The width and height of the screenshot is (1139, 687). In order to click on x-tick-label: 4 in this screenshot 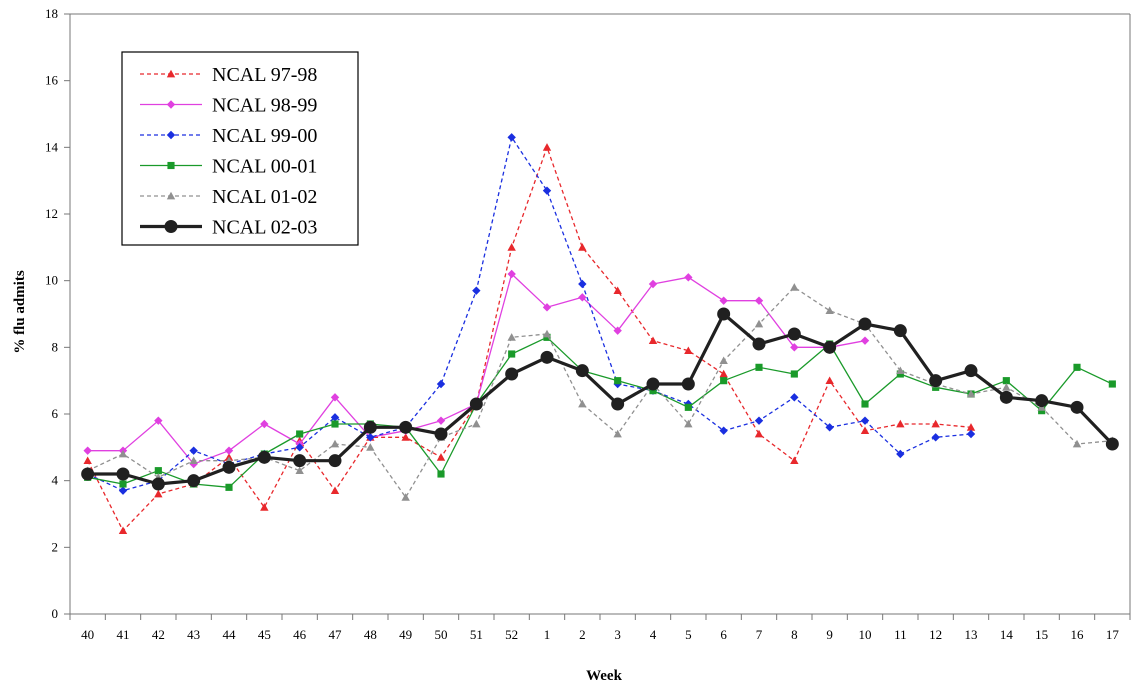, I will do `click(653, 634)`.